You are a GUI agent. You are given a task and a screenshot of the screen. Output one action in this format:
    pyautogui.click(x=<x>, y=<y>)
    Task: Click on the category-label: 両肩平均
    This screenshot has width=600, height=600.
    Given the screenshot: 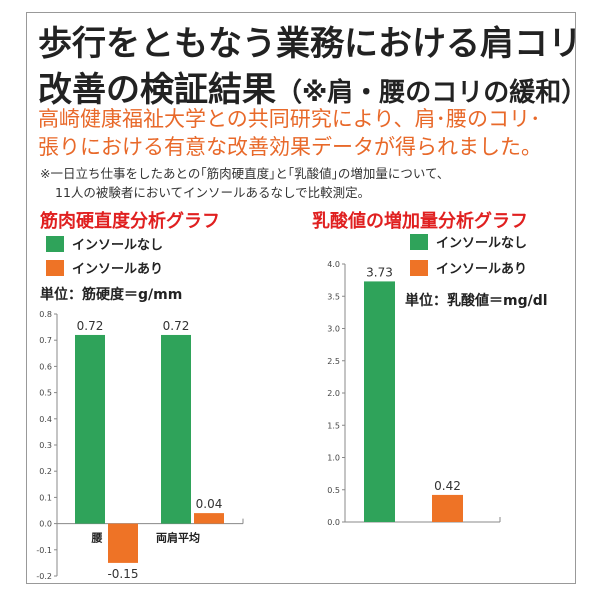 What is the action you would take?
    pyautogui.click(x=178, y=538)
    